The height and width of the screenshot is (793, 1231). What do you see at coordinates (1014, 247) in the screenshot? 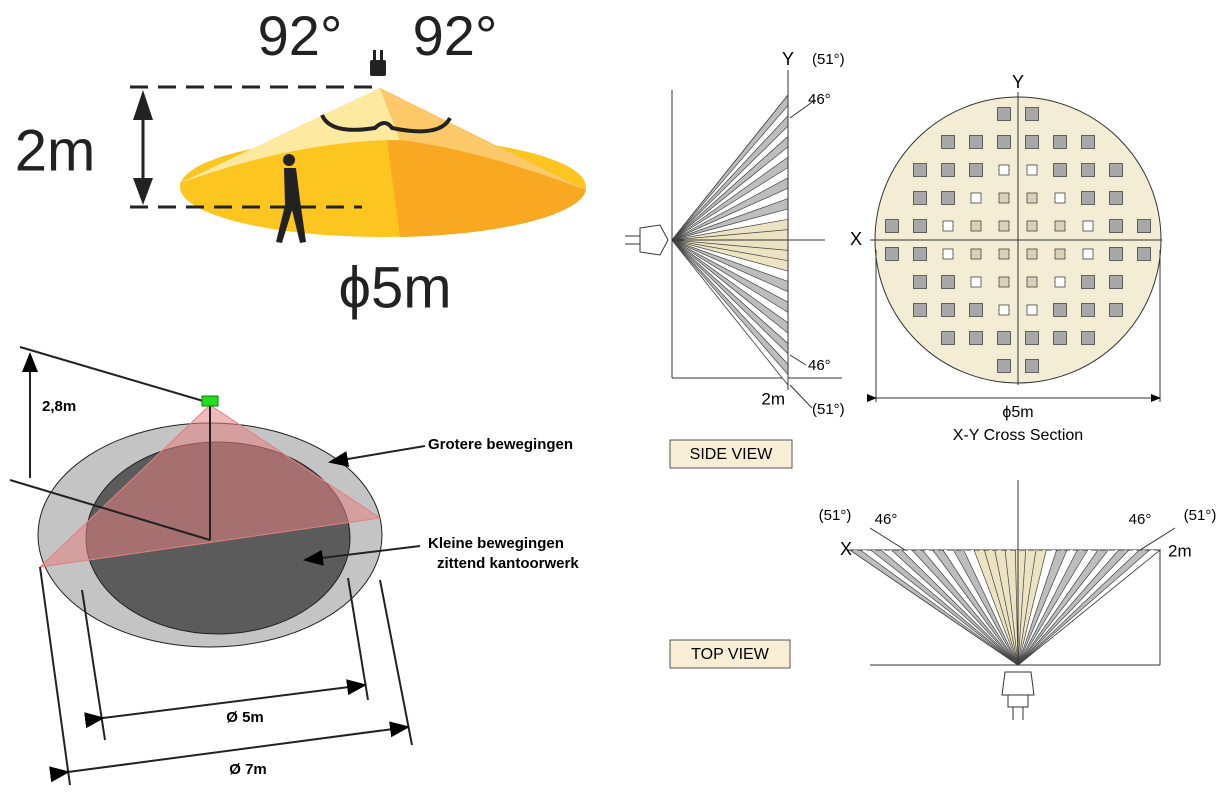
I see `cross-section` at bounding box center [1014, 247].